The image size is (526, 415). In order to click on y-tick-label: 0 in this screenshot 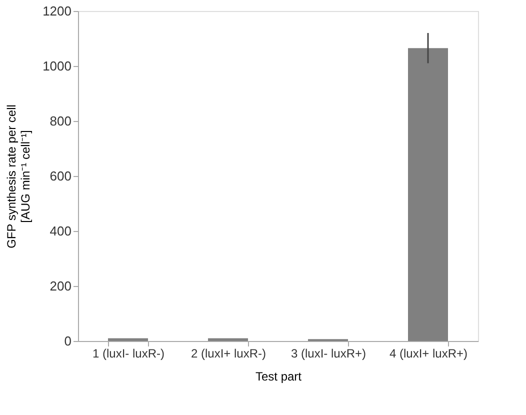, I will do `click(68, 341)`.